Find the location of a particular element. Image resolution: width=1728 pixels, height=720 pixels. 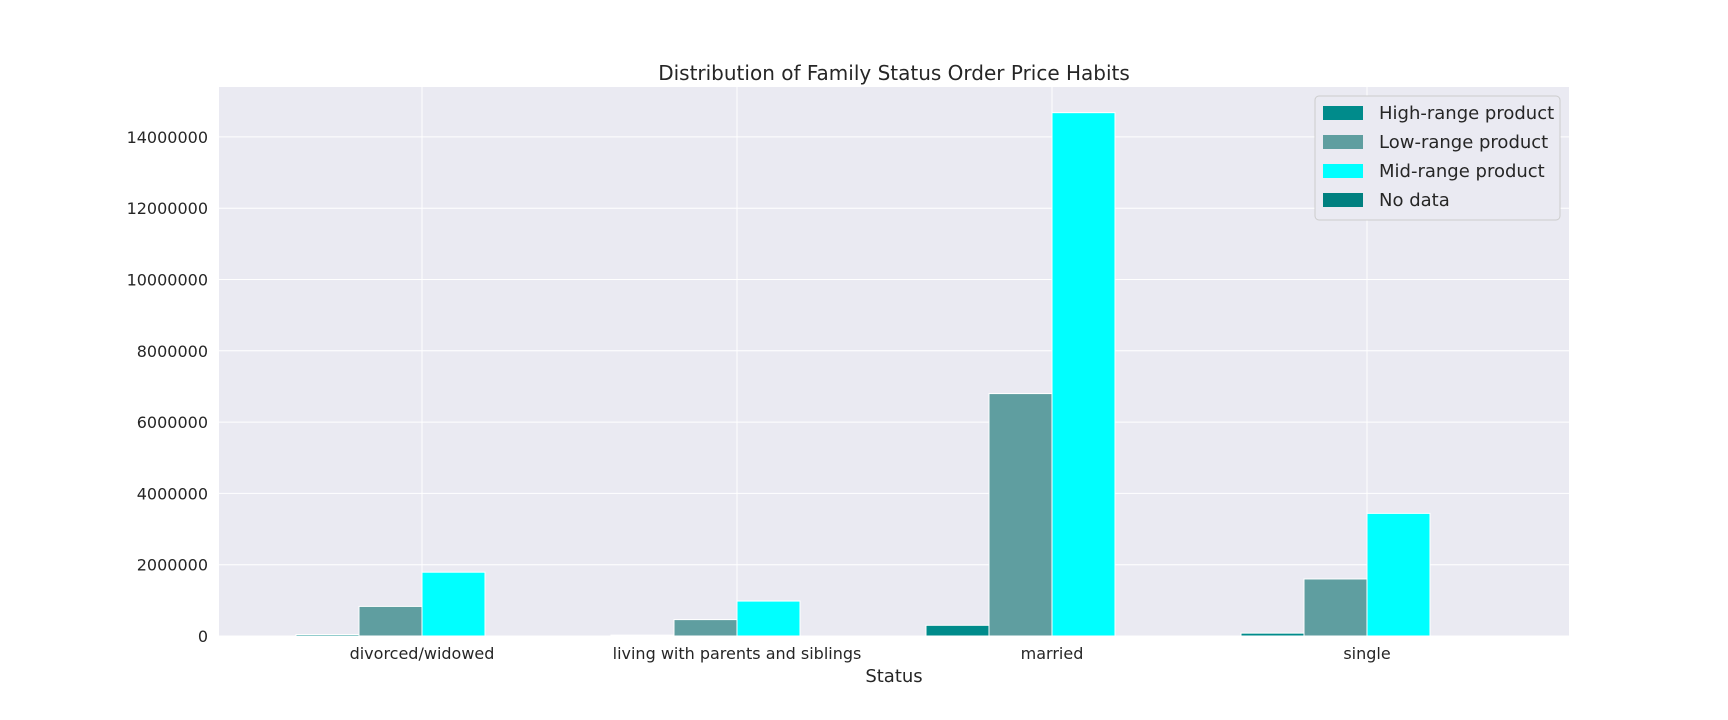

legend-label: No data is located at coordinates (1414, 200).